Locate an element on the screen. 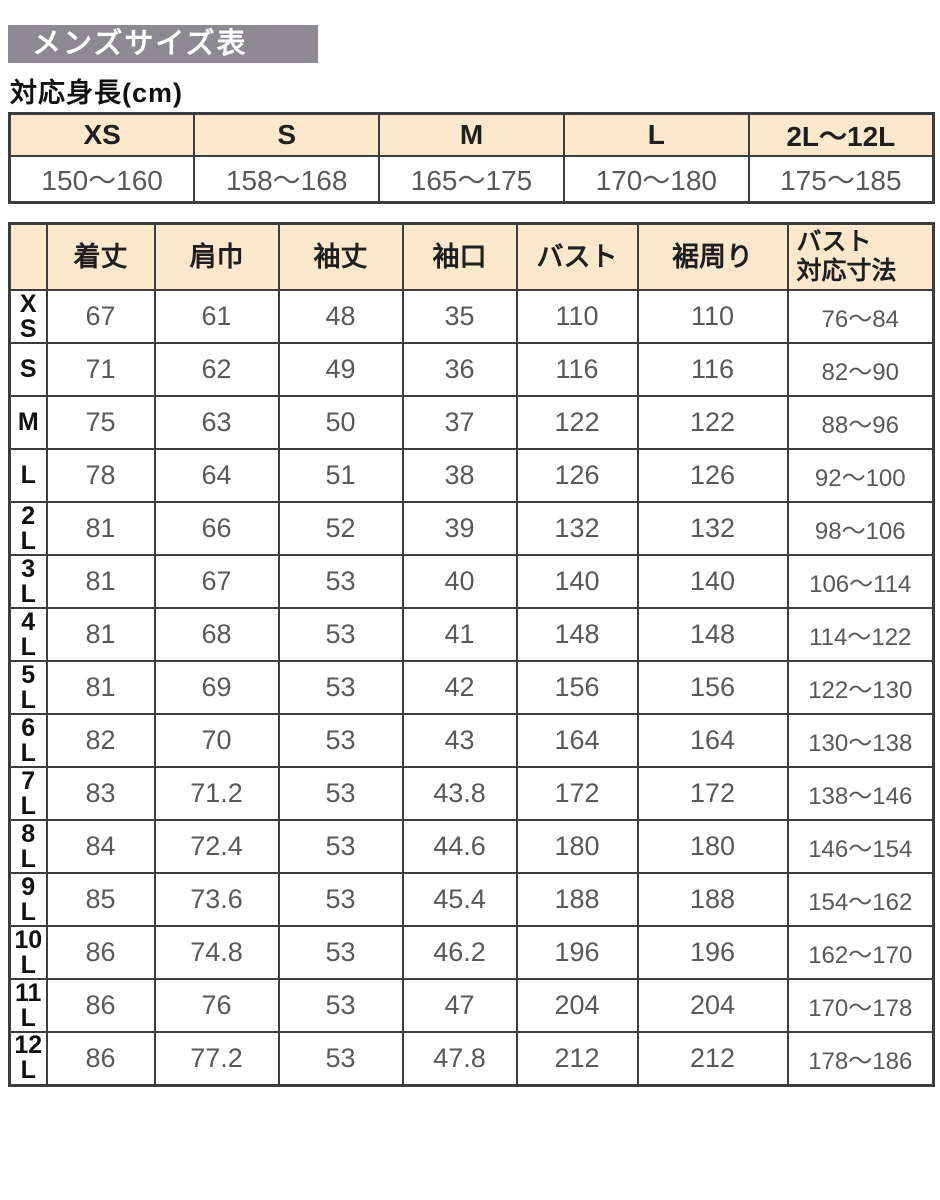  row-size-label: 8 L is located at coordinates (28, 846).